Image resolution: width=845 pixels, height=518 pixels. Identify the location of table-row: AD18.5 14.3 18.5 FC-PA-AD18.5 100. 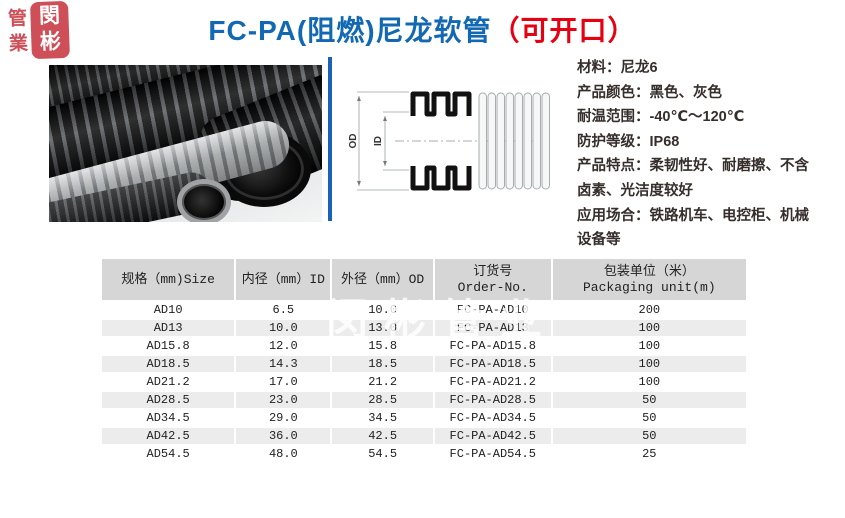
(424, 364).